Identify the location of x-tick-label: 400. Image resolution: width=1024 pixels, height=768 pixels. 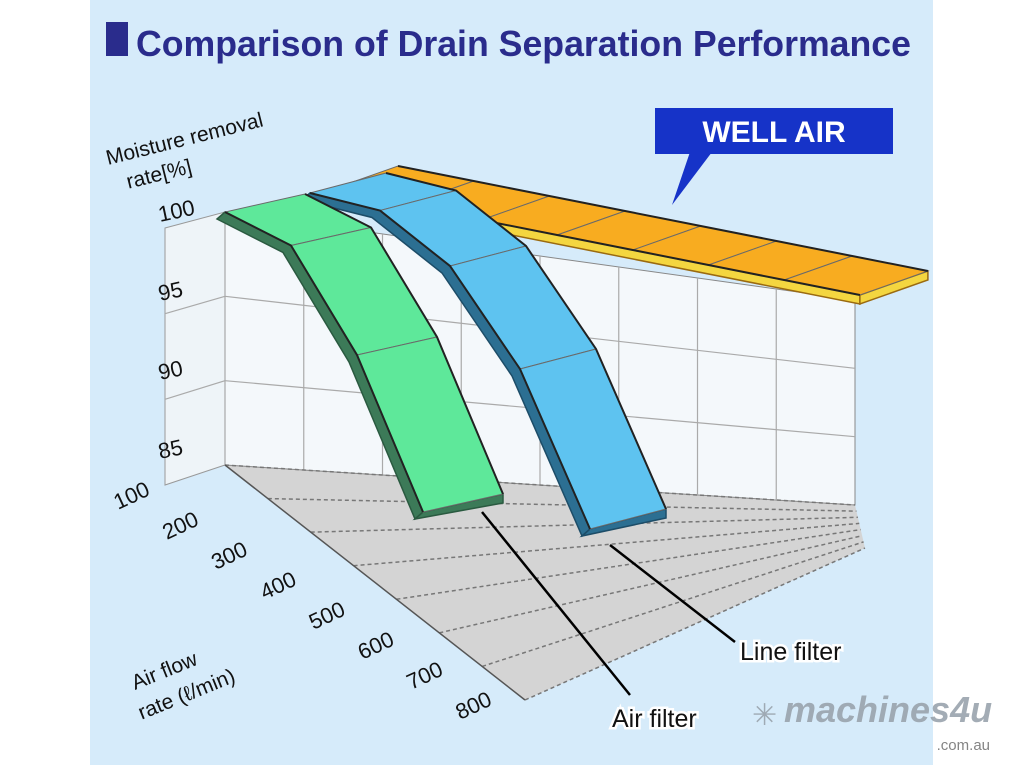
(278, 585).